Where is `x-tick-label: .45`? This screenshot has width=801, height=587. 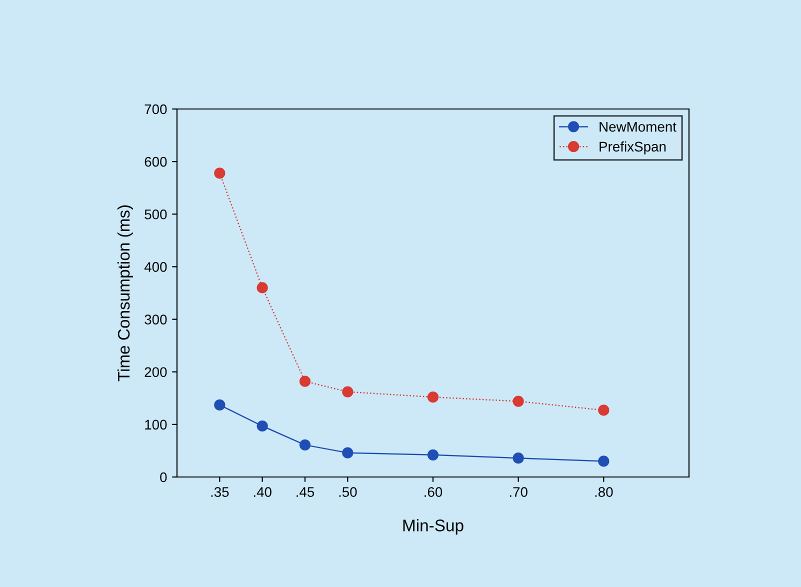
x-tick-label: .45 is located at coordinates (305, 492).